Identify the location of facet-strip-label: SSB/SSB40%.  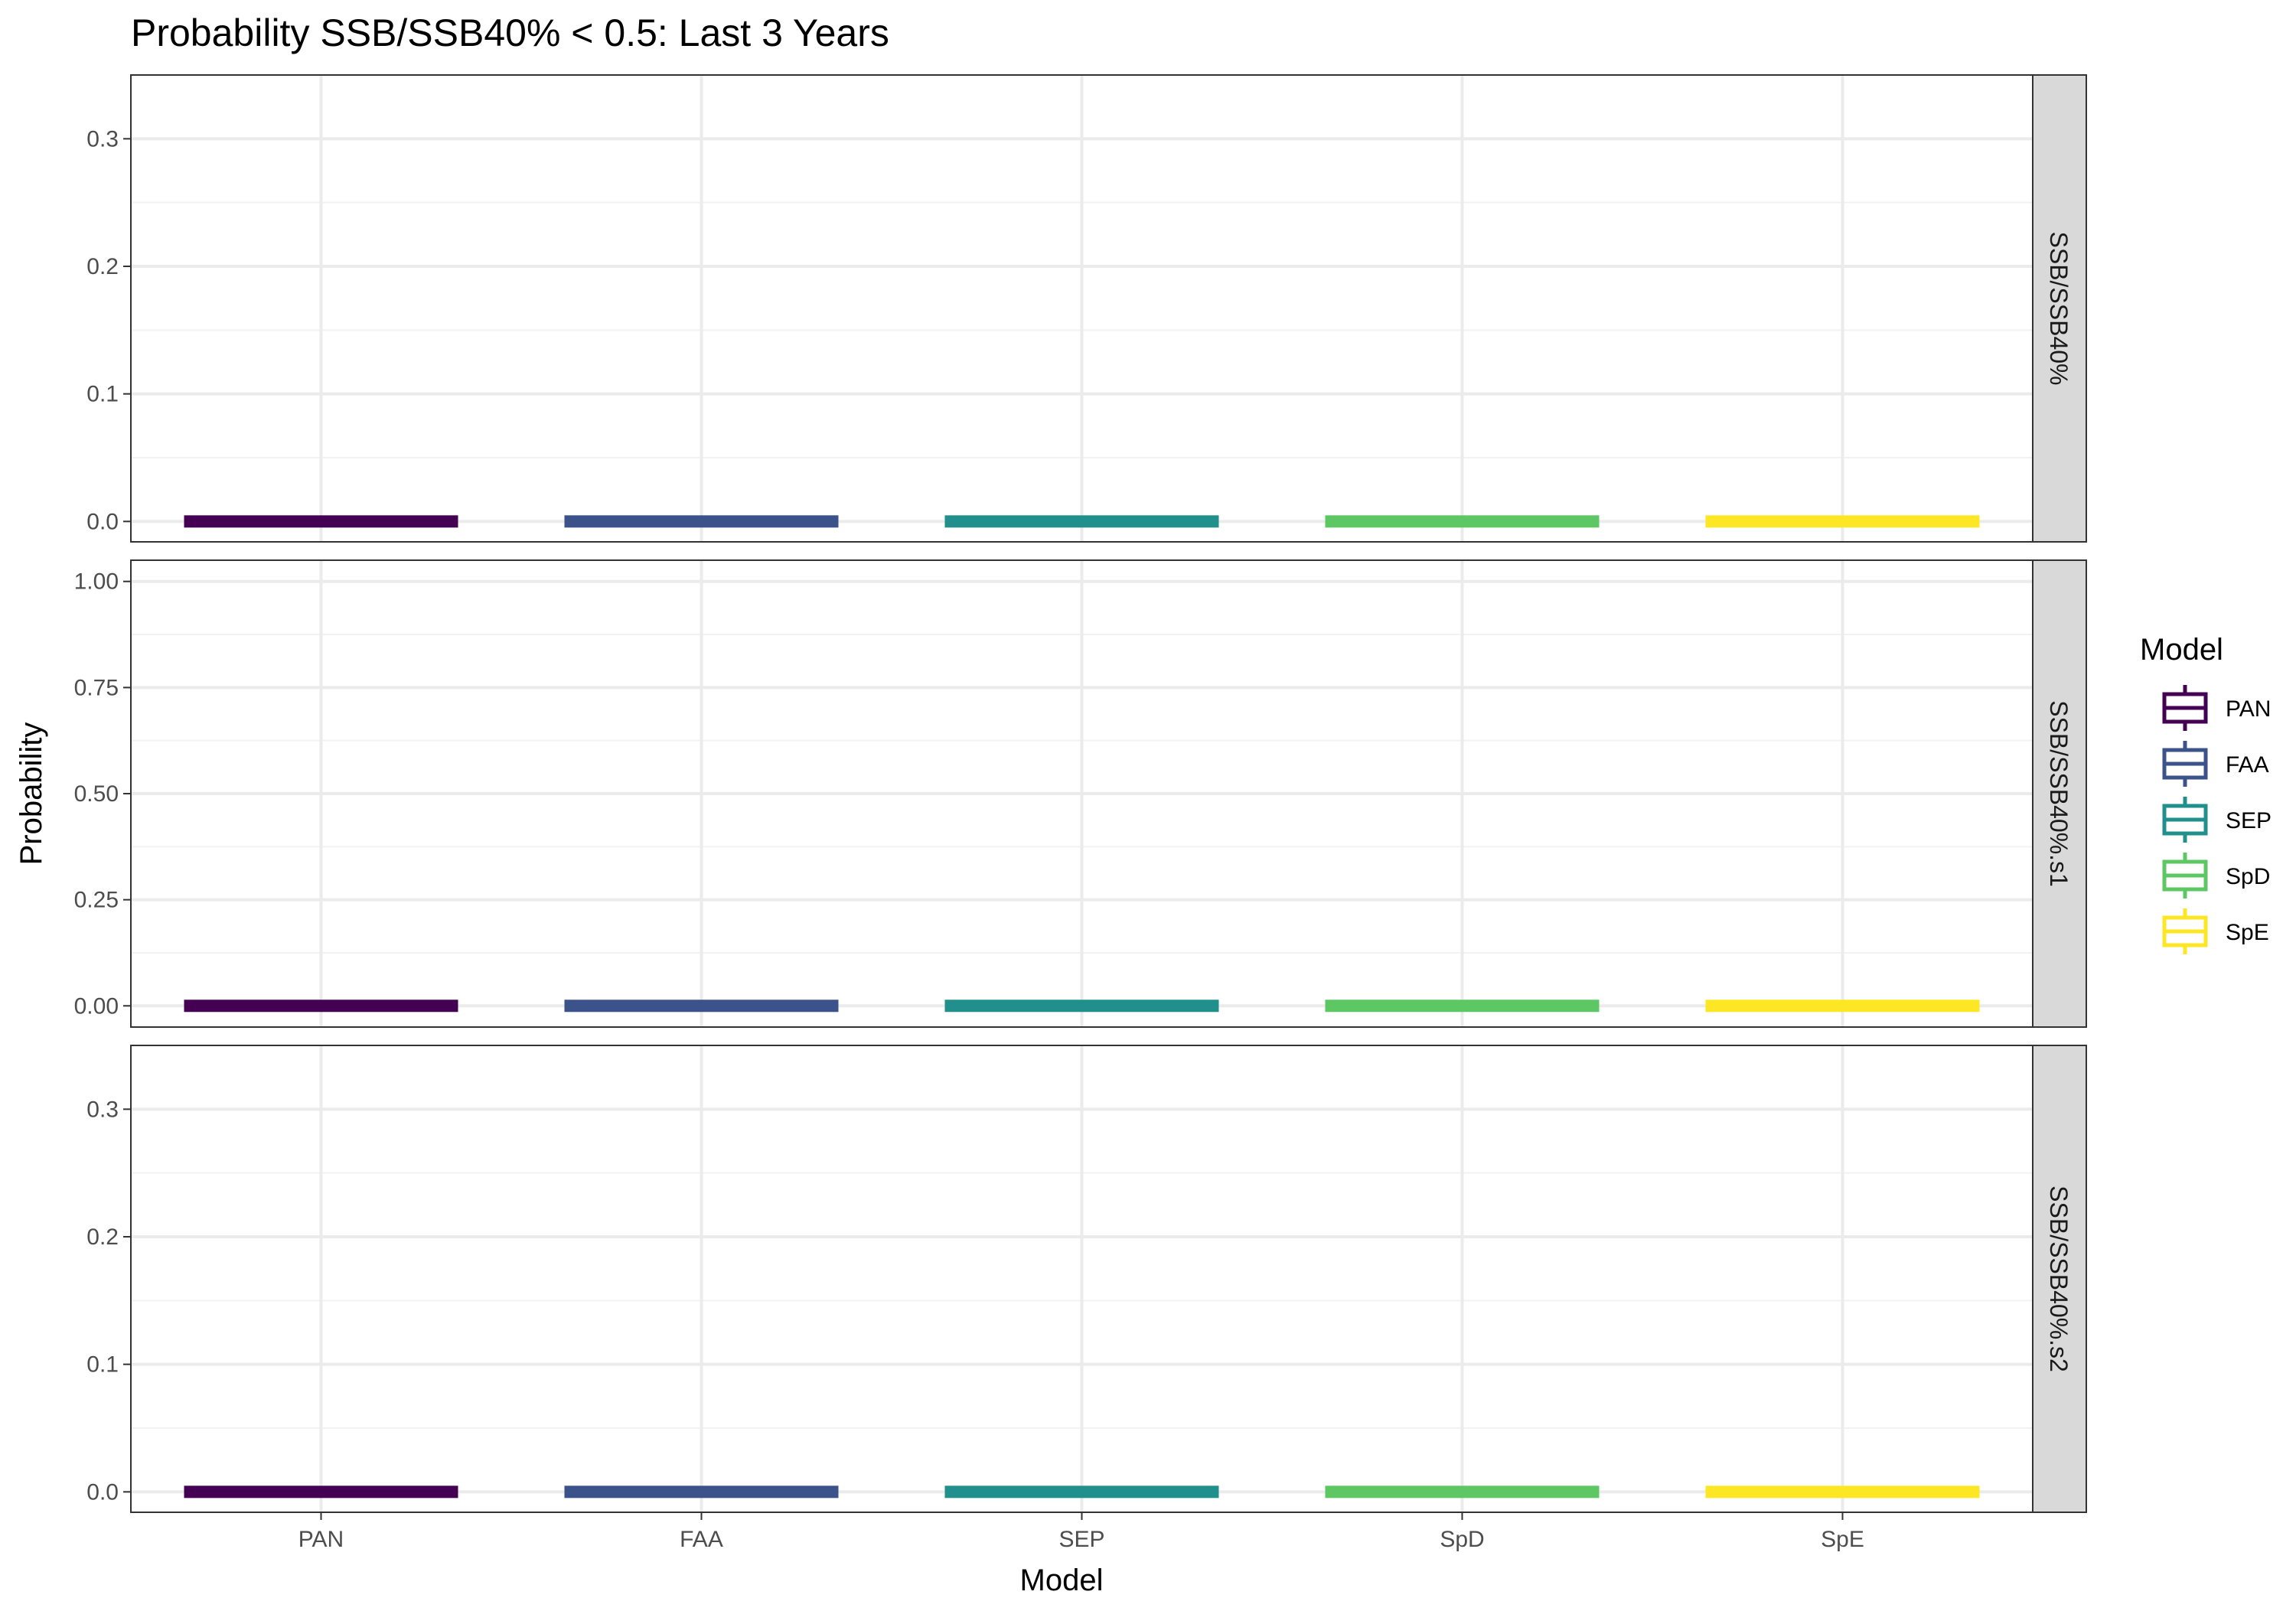
(2059, 309).